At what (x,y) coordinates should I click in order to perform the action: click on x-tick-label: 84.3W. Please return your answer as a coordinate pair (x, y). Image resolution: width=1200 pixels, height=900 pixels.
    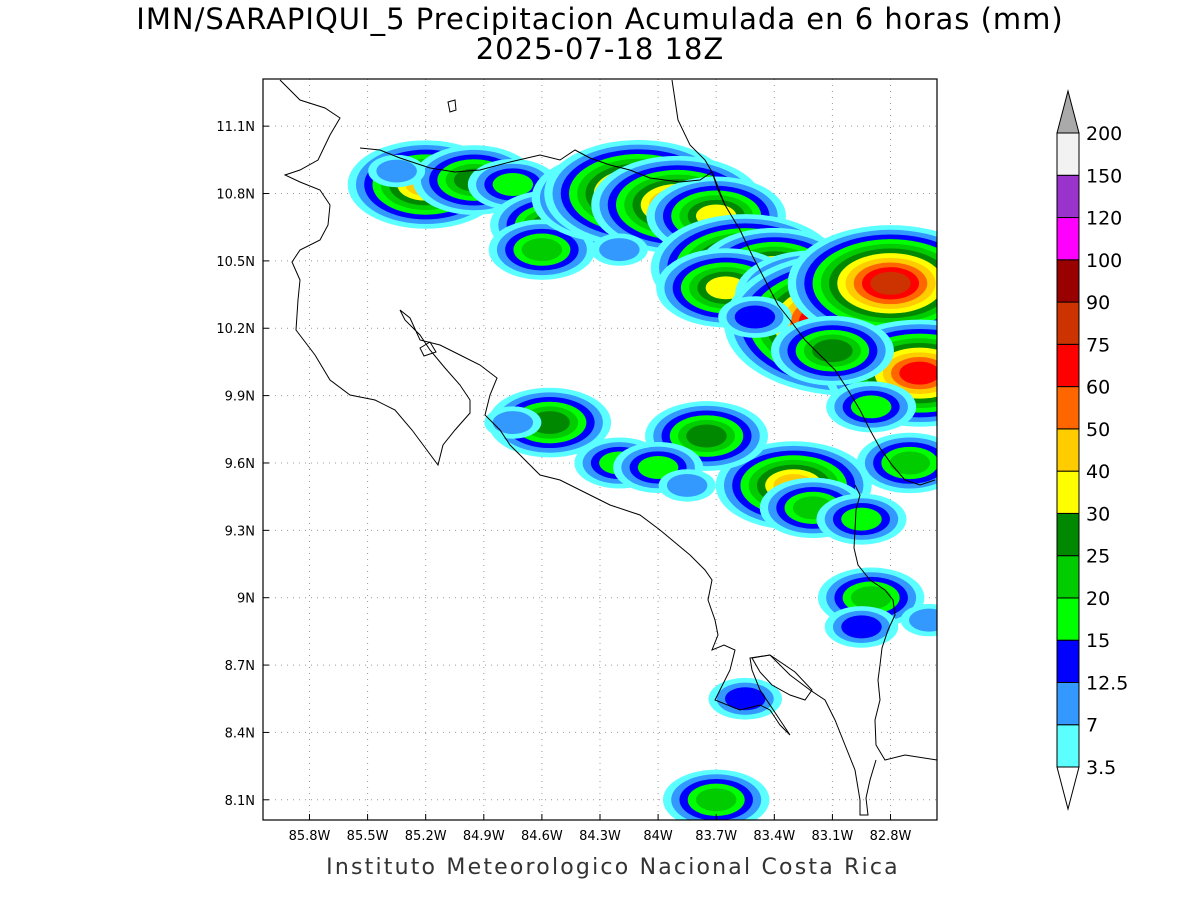
    Looking at the image, I should click on (600, 836).